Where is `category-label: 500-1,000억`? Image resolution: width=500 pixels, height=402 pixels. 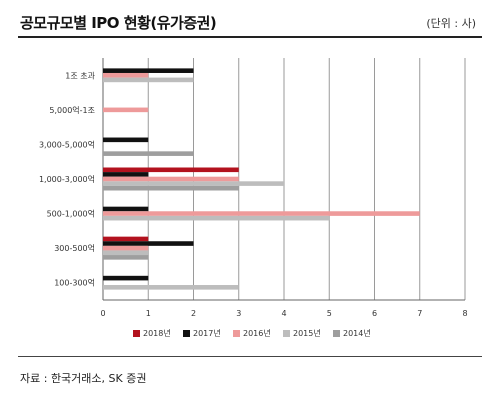
category-label: 500-1,000억 is located at coordinates (71, 214).